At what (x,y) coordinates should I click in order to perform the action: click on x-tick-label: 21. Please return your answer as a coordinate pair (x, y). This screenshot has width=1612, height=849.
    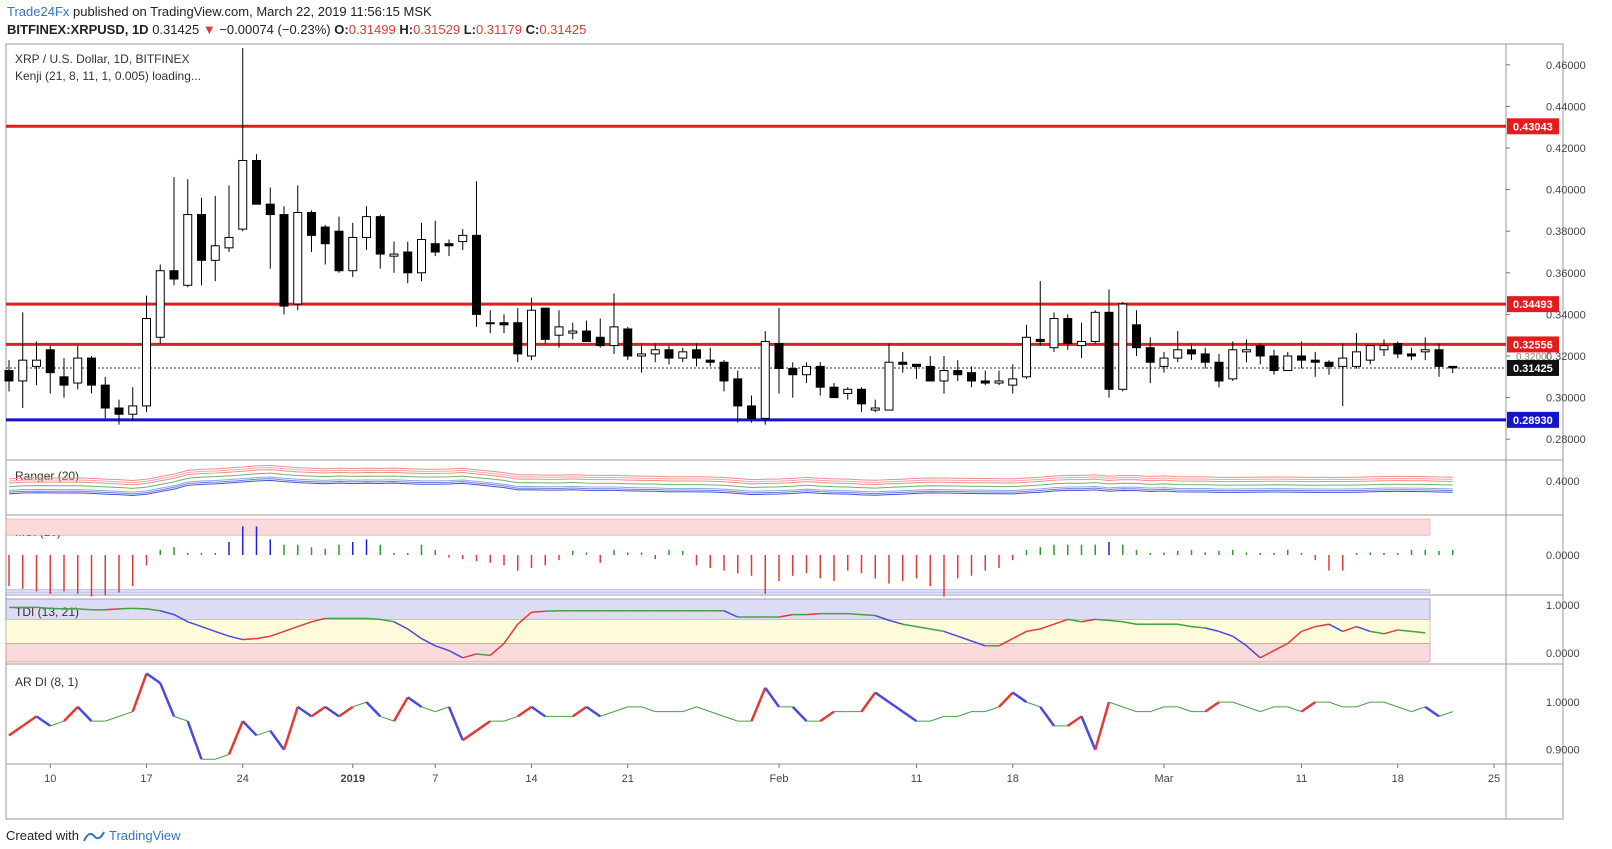
    Looking at the image, I should click on (628, 779).